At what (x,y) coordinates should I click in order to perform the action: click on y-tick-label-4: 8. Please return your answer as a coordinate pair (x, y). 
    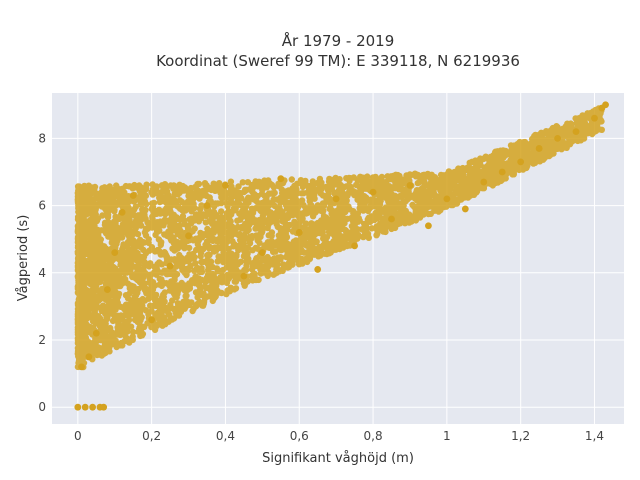
    Looking at the image, I should click on (42, 138).